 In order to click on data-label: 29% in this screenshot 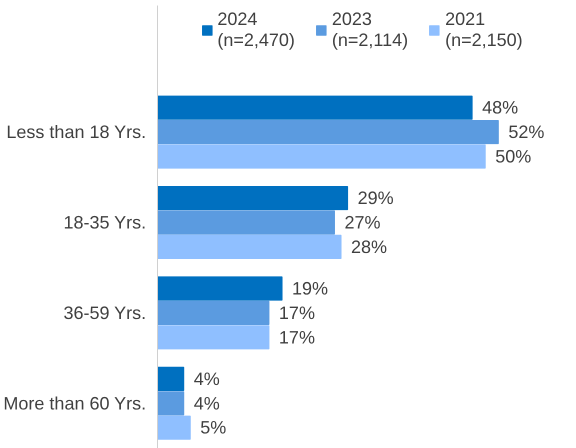, I will do `click(376, 198)`.